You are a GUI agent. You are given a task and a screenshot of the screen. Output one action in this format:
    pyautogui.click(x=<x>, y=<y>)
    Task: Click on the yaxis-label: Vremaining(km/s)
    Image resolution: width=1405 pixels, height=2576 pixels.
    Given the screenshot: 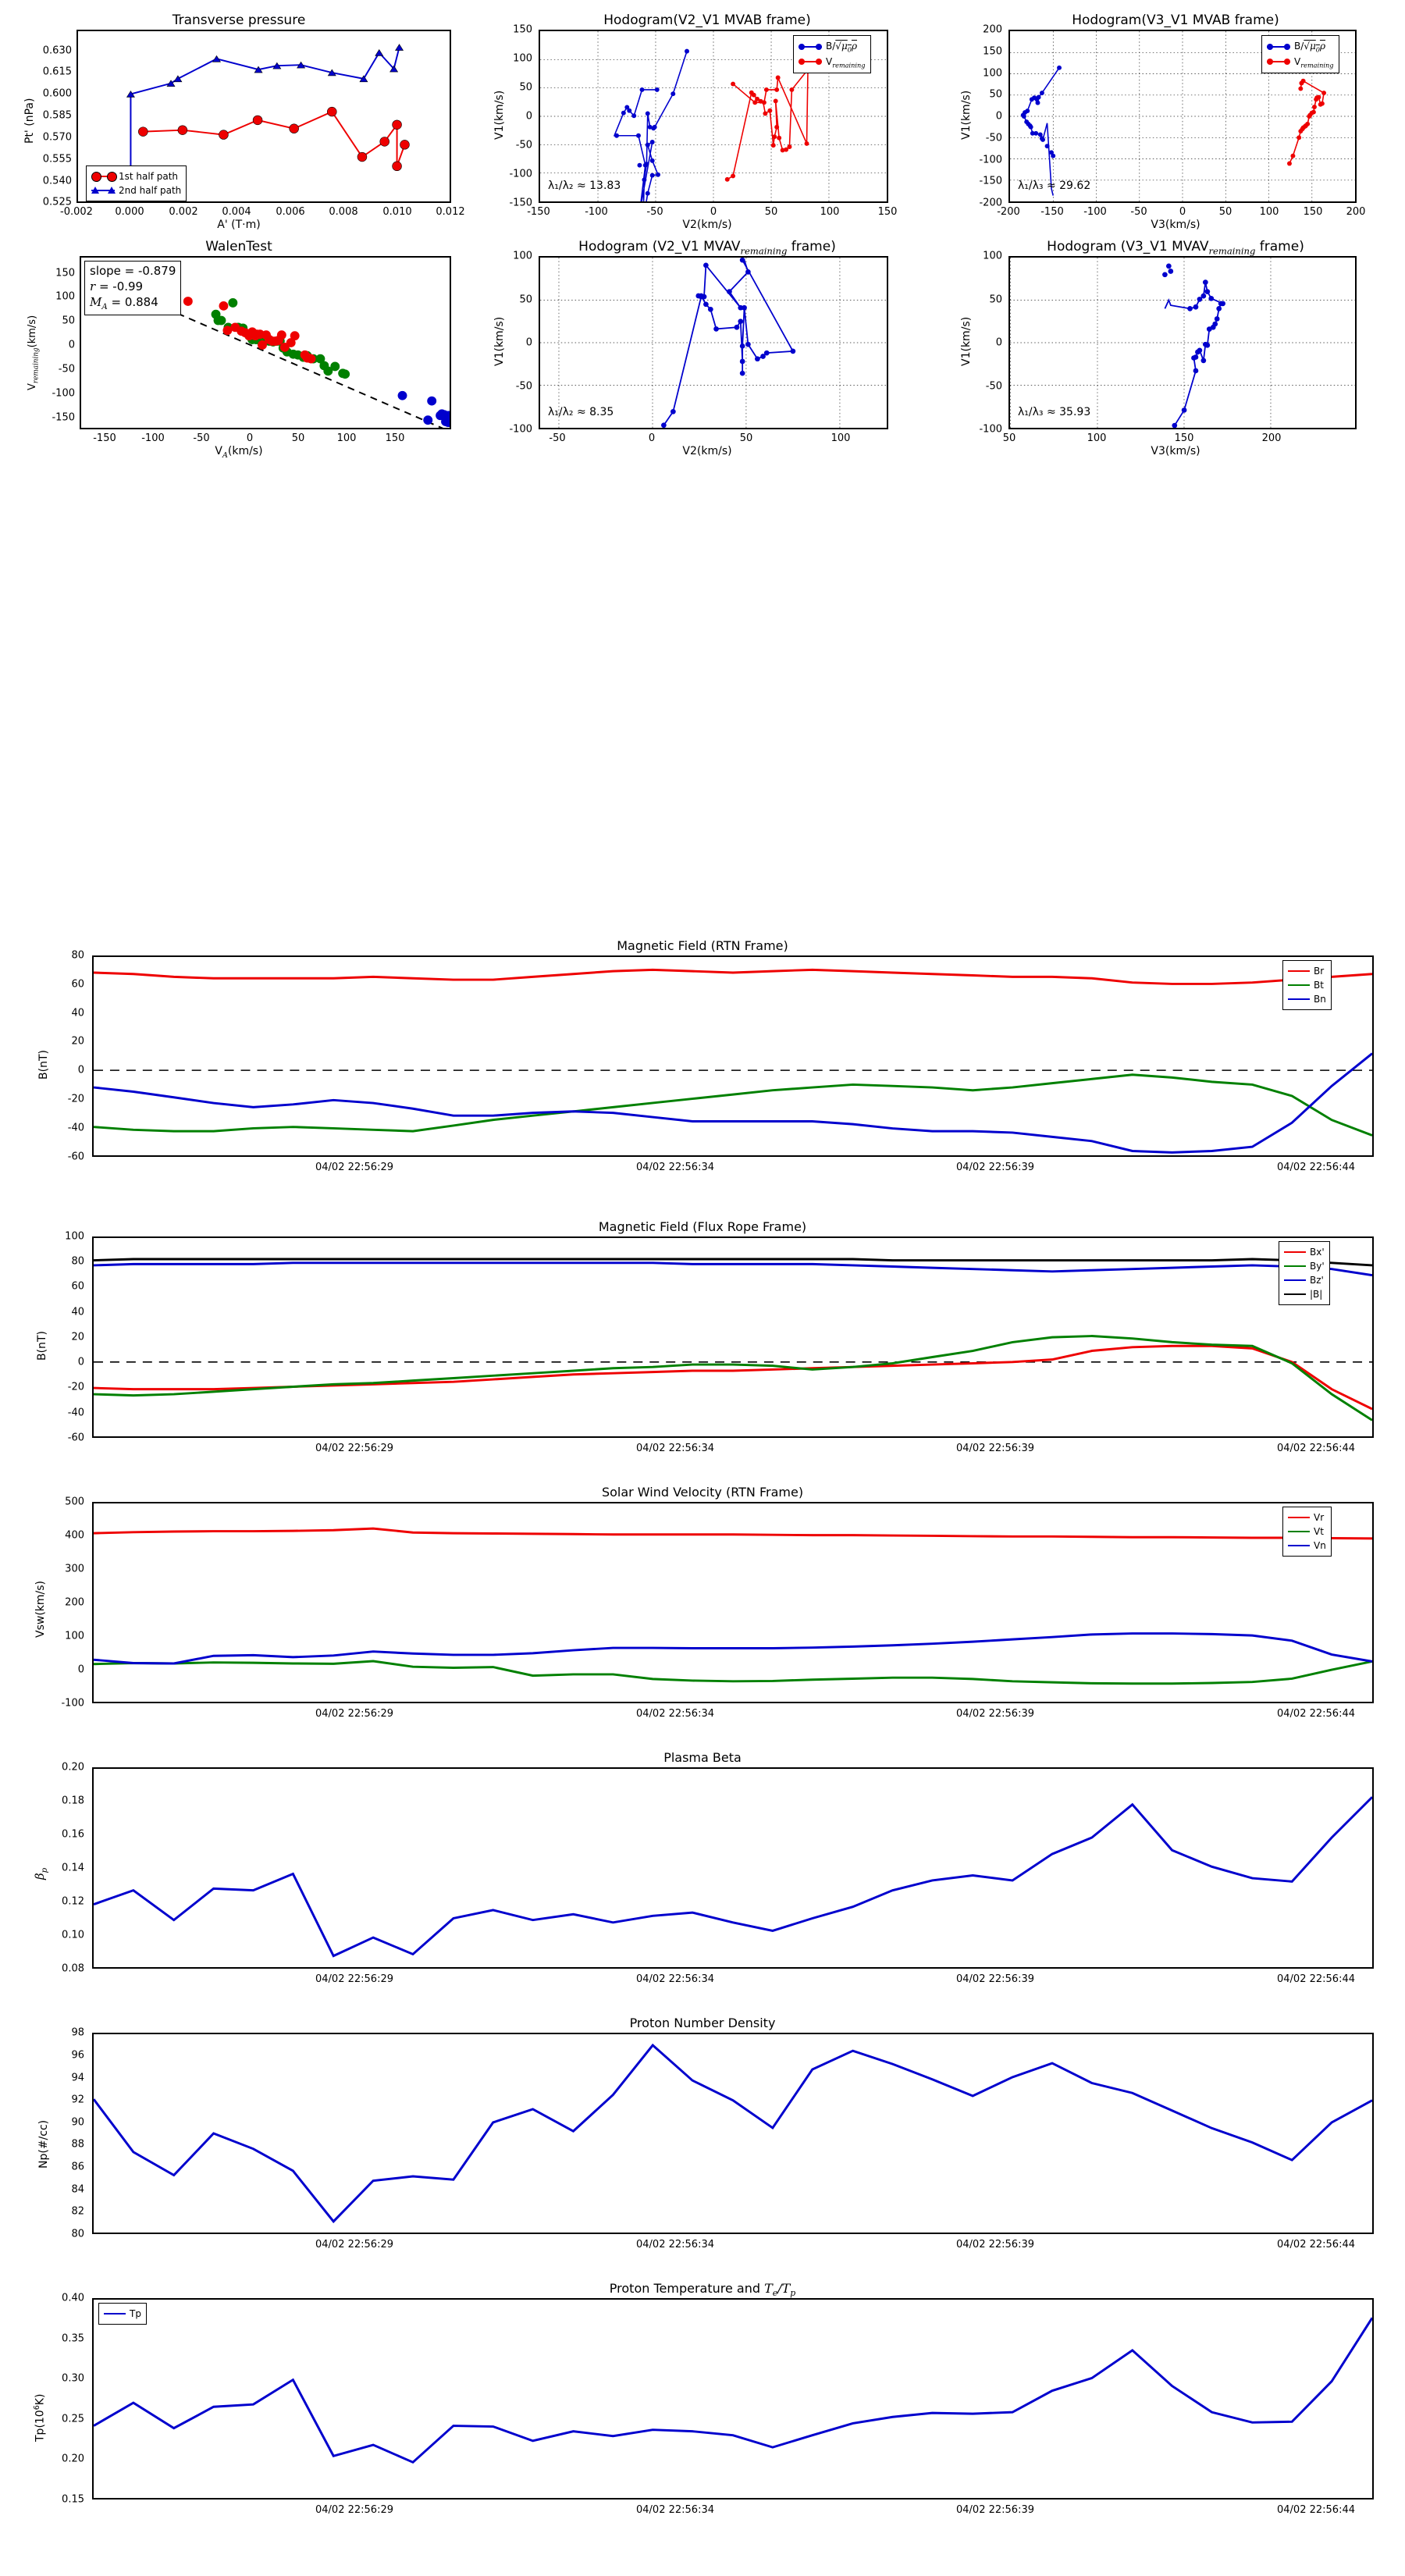 What is the action you would take?
    pyautogui.click(x=34, y=352)
    